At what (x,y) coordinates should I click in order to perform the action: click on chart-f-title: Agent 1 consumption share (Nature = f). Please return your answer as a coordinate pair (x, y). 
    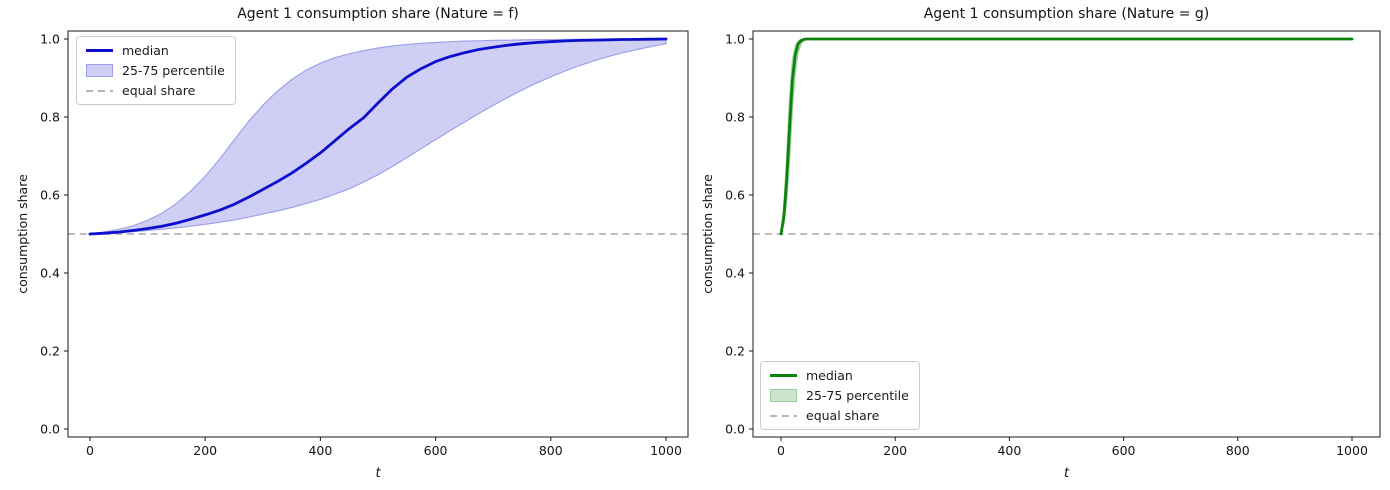
    Looking at the image, I should click on (378, 14).